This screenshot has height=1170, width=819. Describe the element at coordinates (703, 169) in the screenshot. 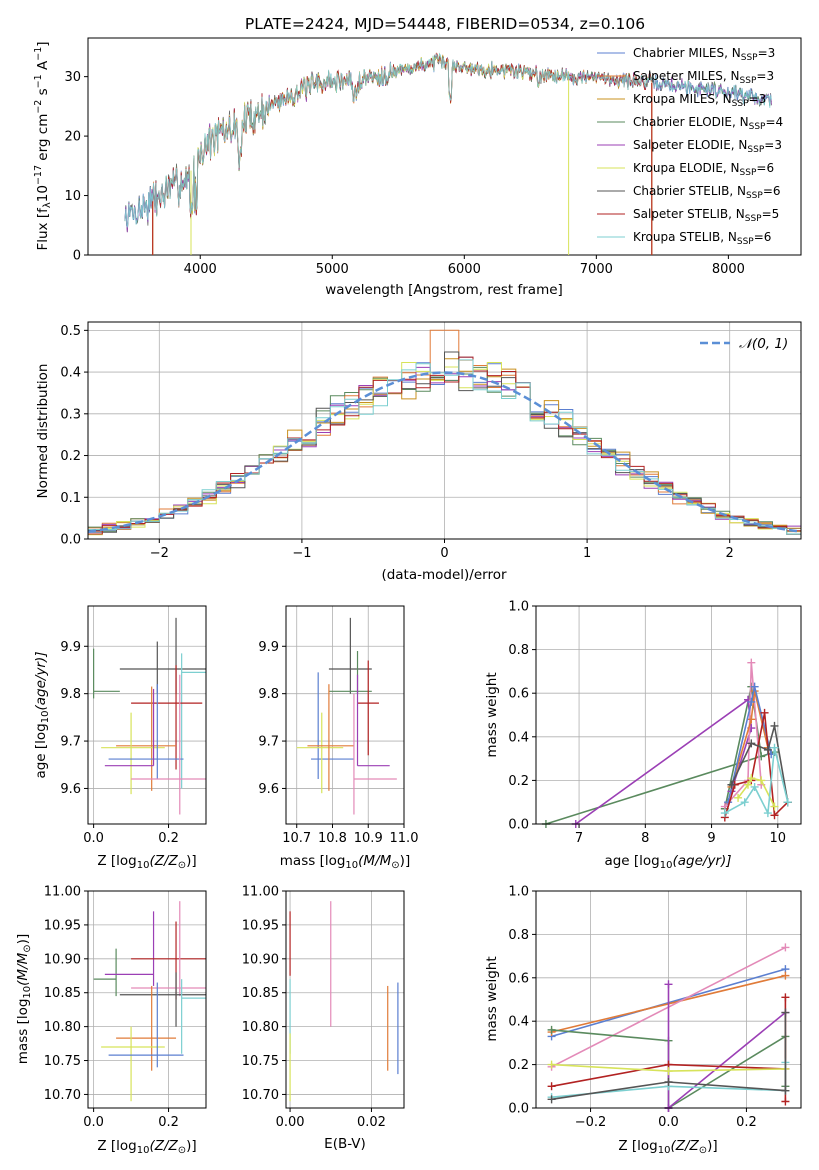

I see `legend-entry: Kroupa ELODIE, NSSP=6` at that location.